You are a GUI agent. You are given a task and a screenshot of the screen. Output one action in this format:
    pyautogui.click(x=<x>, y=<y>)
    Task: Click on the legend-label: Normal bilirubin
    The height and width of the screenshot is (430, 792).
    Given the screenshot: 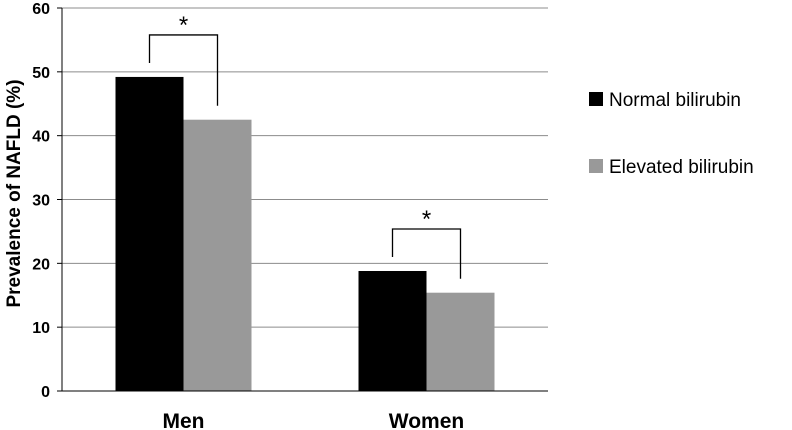 What is the action you would take?
    pyautogui.click(x=675, y=100)
    